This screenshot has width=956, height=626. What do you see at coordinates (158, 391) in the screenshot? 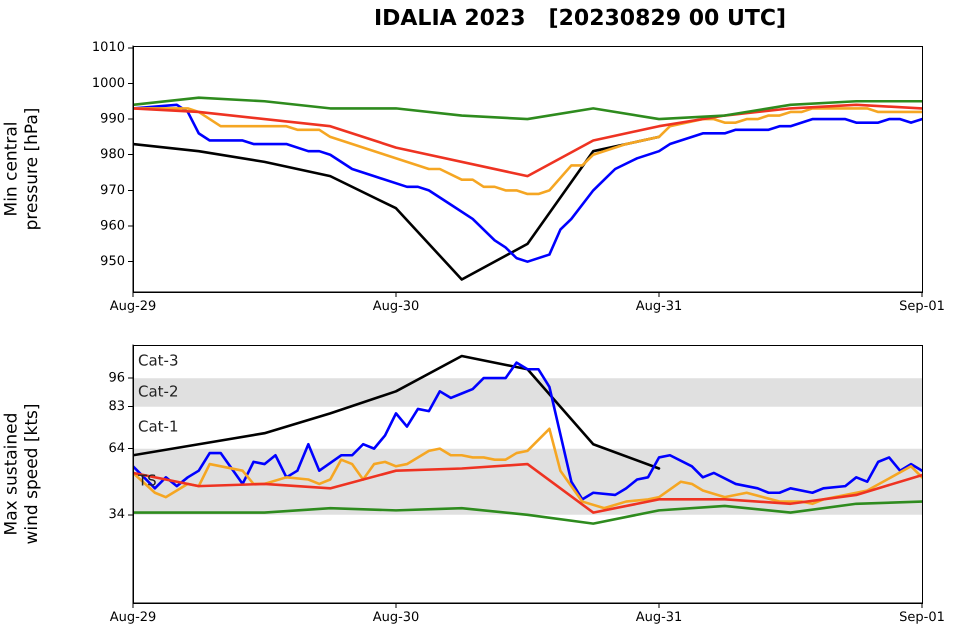
I see `band-label: Cat-2` at bounding box center [158, 391].